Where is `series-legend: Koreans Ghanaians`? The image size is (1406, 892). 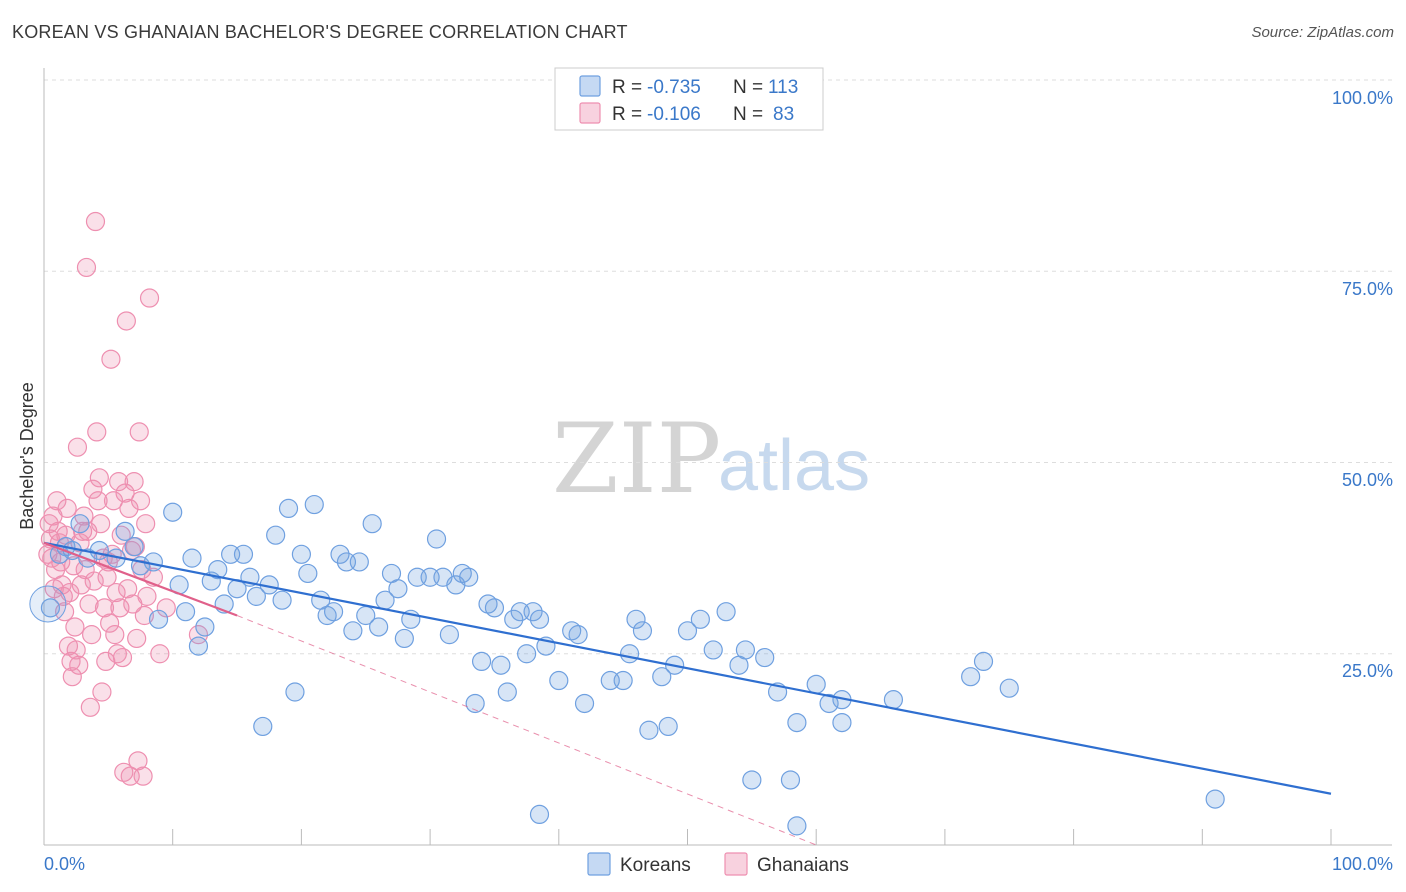
series-legend: Koreans Ghanaians is located at coordinates (718, 864).